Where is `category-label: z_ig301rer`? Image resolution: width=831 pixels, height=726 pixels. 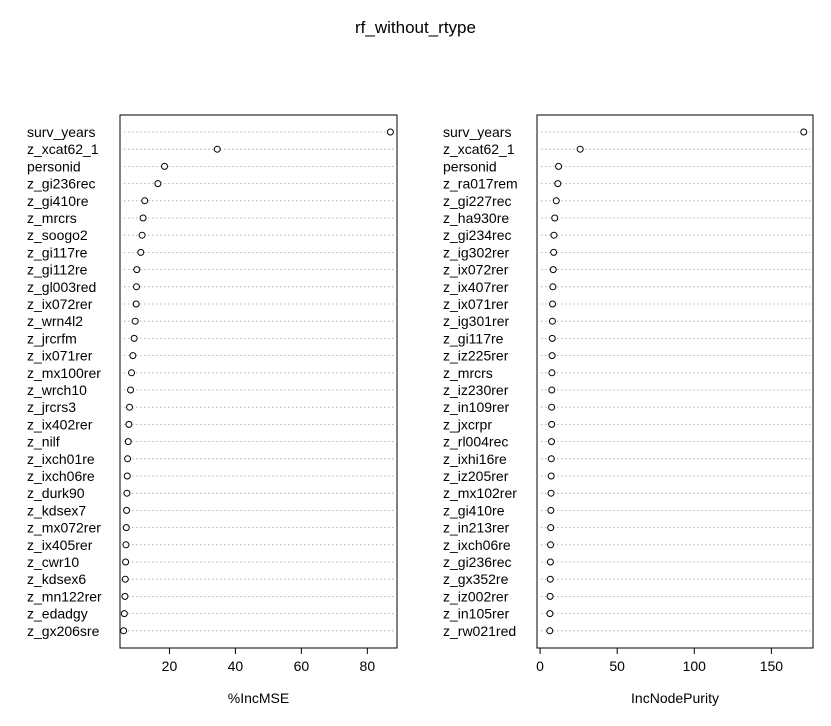
category-label: z_ig301rer is located at coordinates (476, 321).